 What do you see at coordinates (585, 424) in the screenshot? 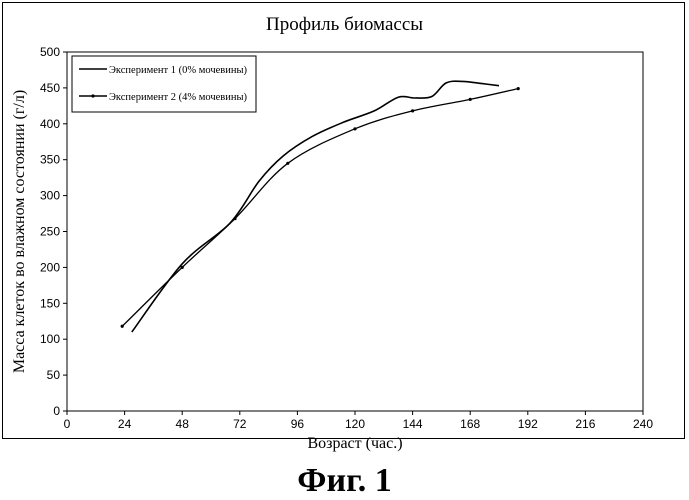
I see `x-tick-label: 216` at bounding box center [585, 424].